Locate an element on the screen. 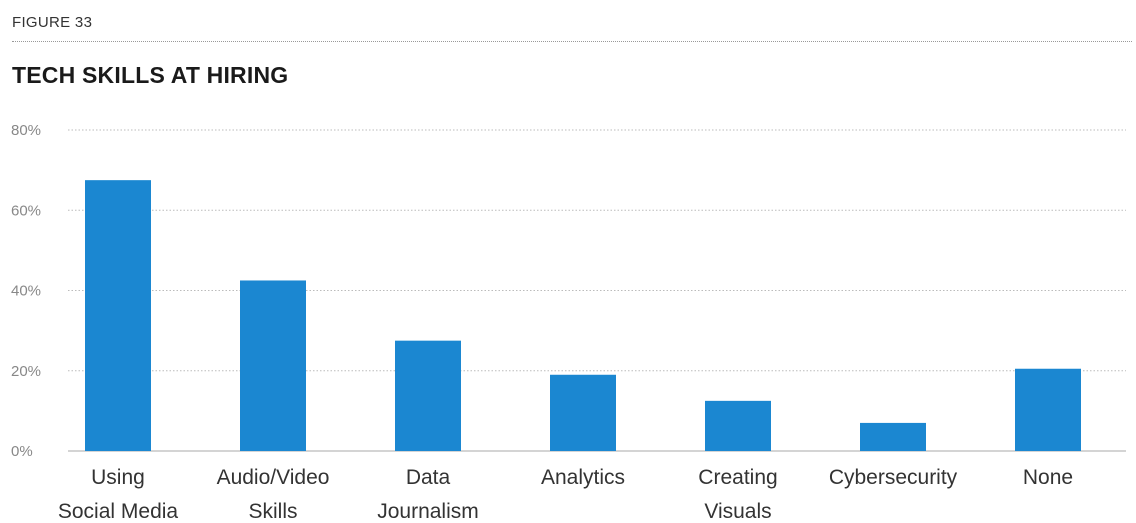  y-tick-label: 0% is located at coordinates (22, 451).